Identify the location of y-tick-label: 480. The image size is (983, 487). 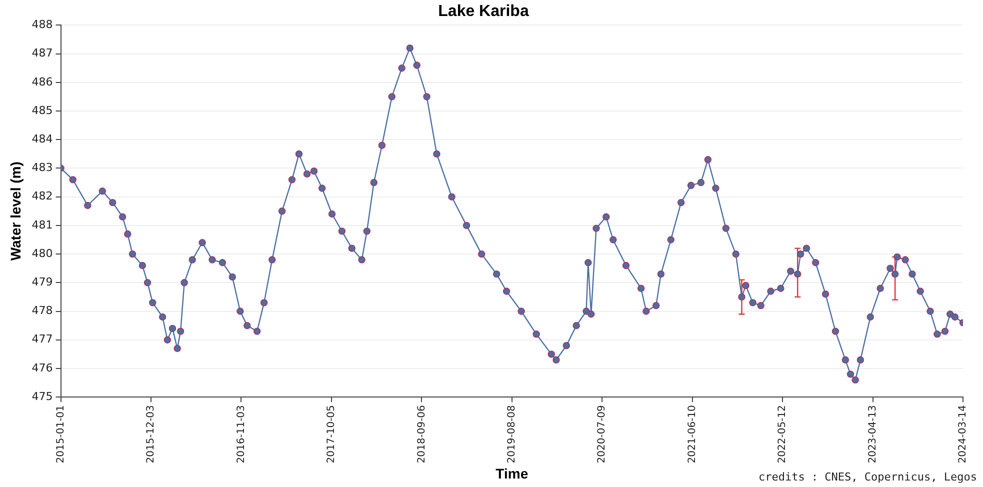
(42, 253).